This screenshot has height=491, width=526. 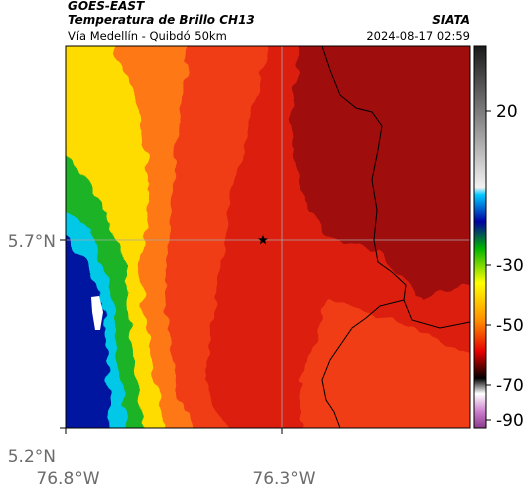 What do you see at coordinates (147, 36) in the screenshot?
I see `region-subtitle: Vía Medellín - Quibdó 50km` at bounding box center [147, 36].